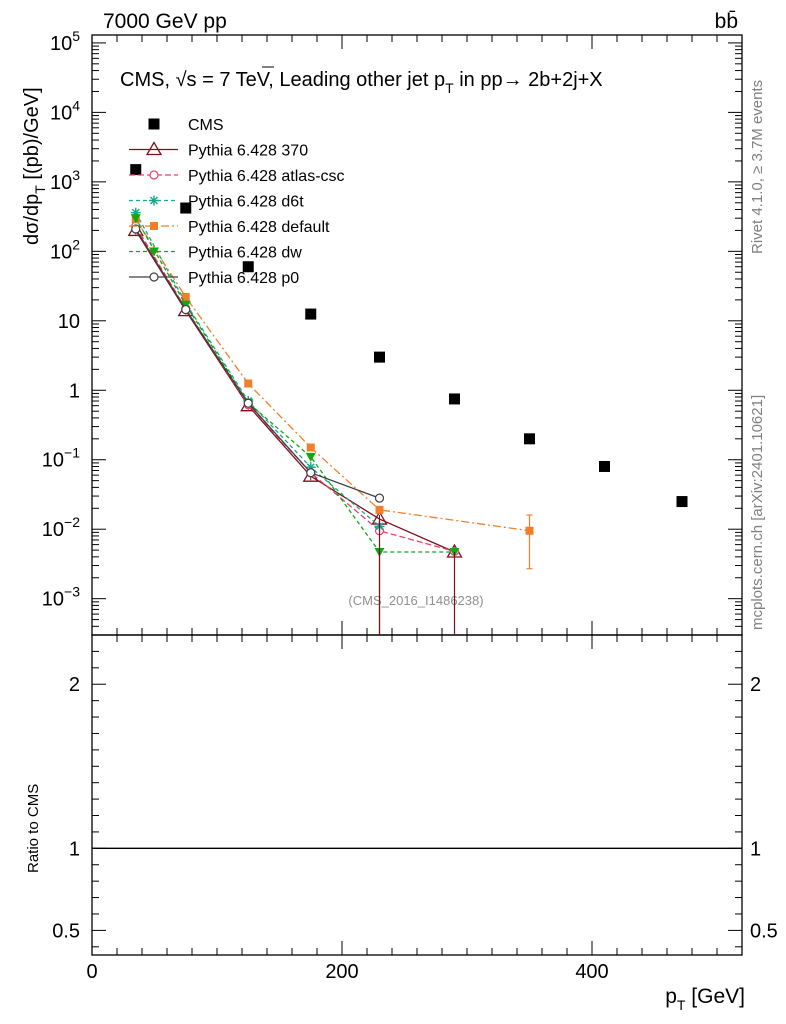 Image resolution: width=786 pixels, height=1024 pixels. I want to click on y-tick-label: 10, so click(69, 322).